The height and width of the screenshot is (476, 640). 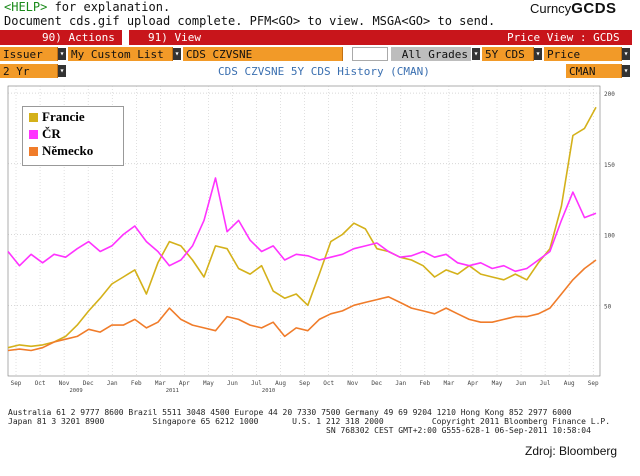 What do you see at coordinates (609, 165) in the screenshot?
I see `y-tick-label: 150` at bounding box center [609, 165].